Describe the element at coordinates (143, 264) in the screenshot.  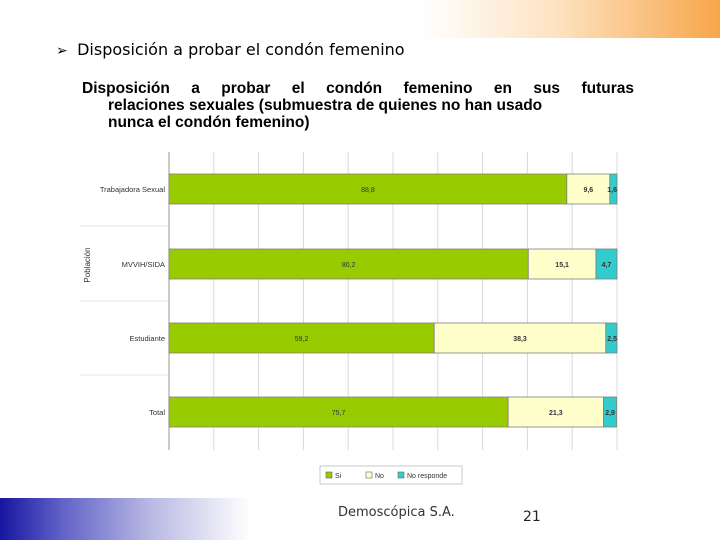
I see `category-label: MVVIH/SIDA` at that location.